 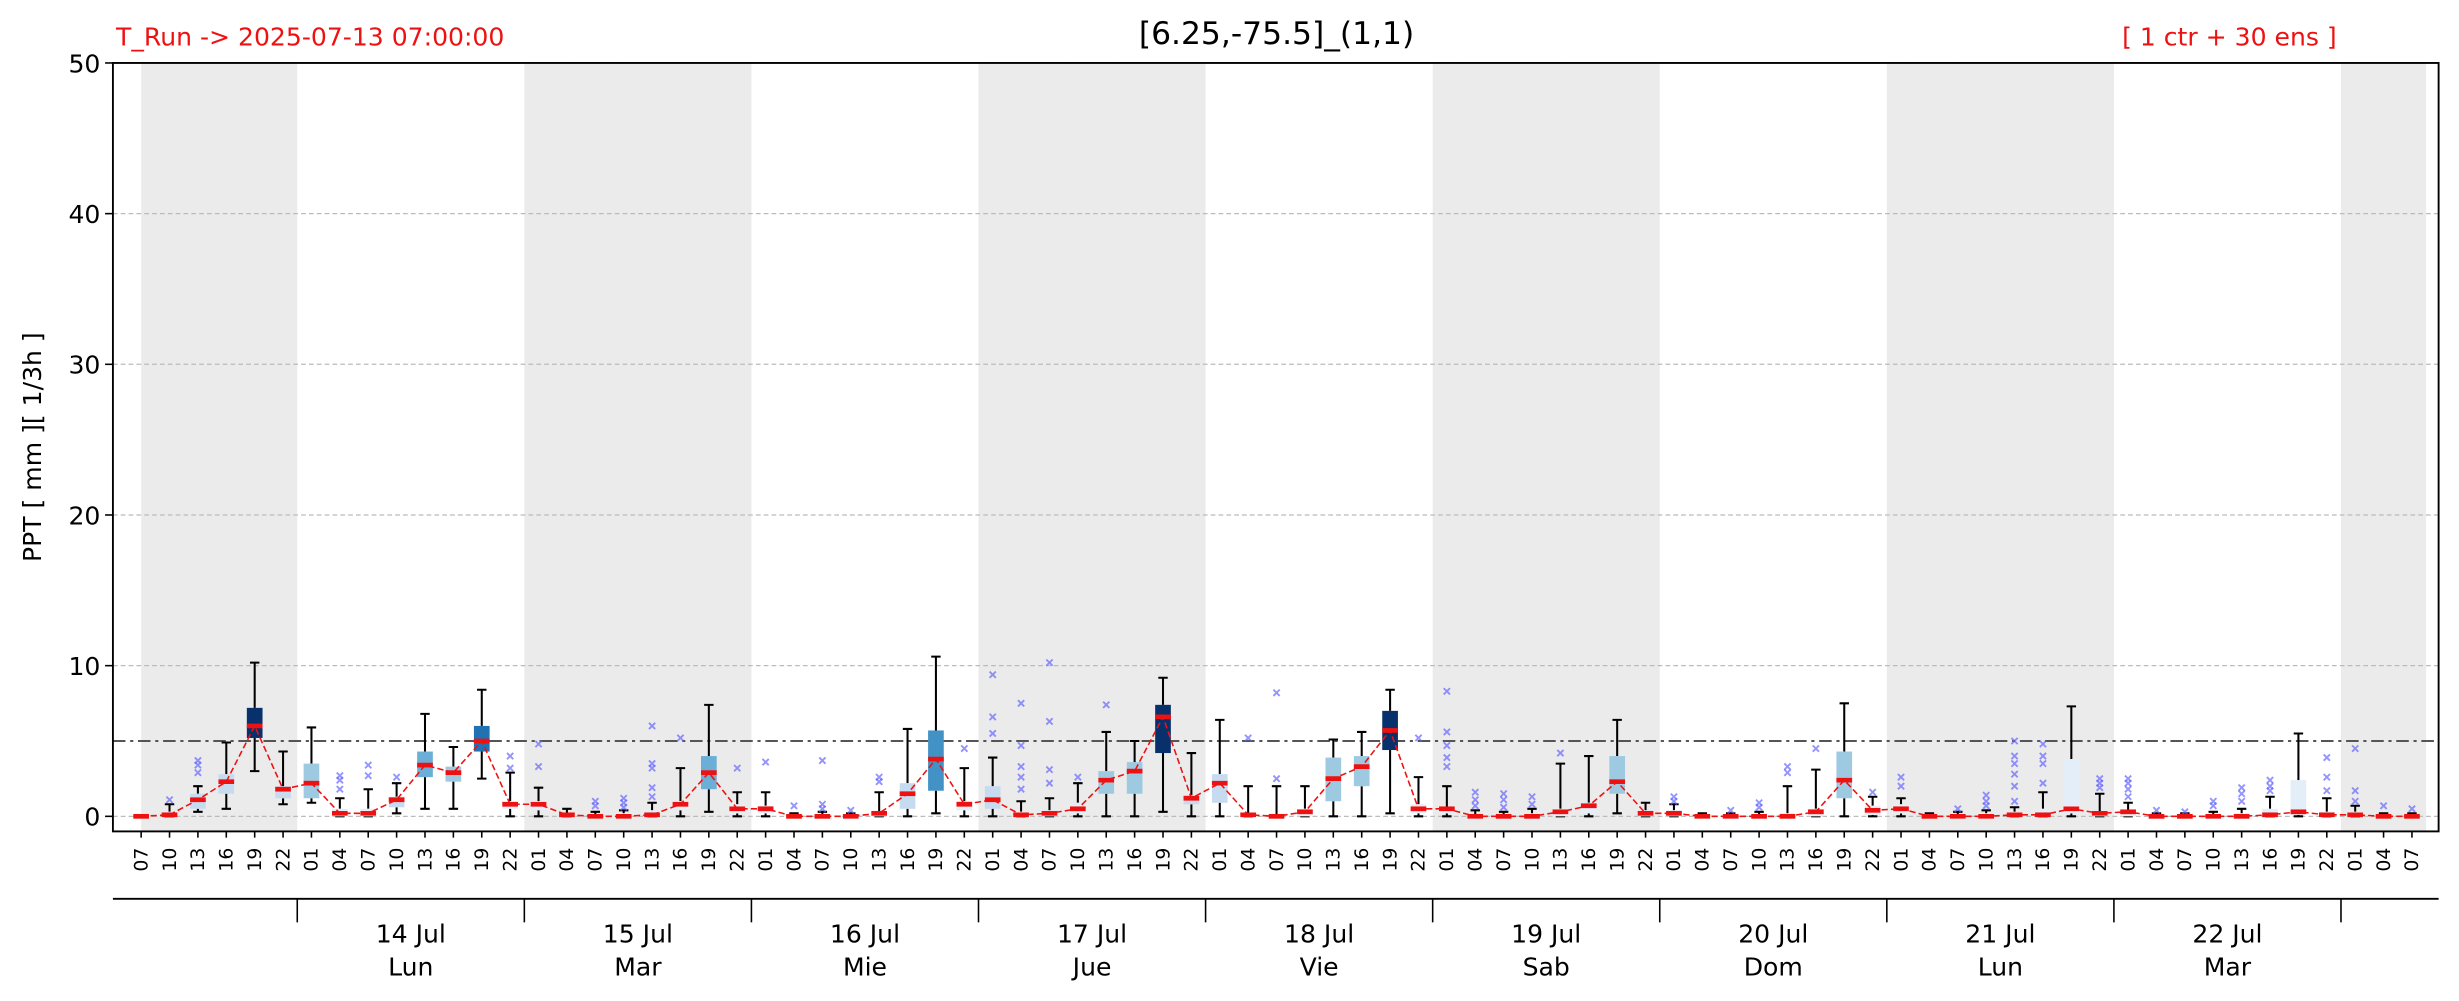 I want to click on day-weekday: Lun, so click(x=2000, y=967).